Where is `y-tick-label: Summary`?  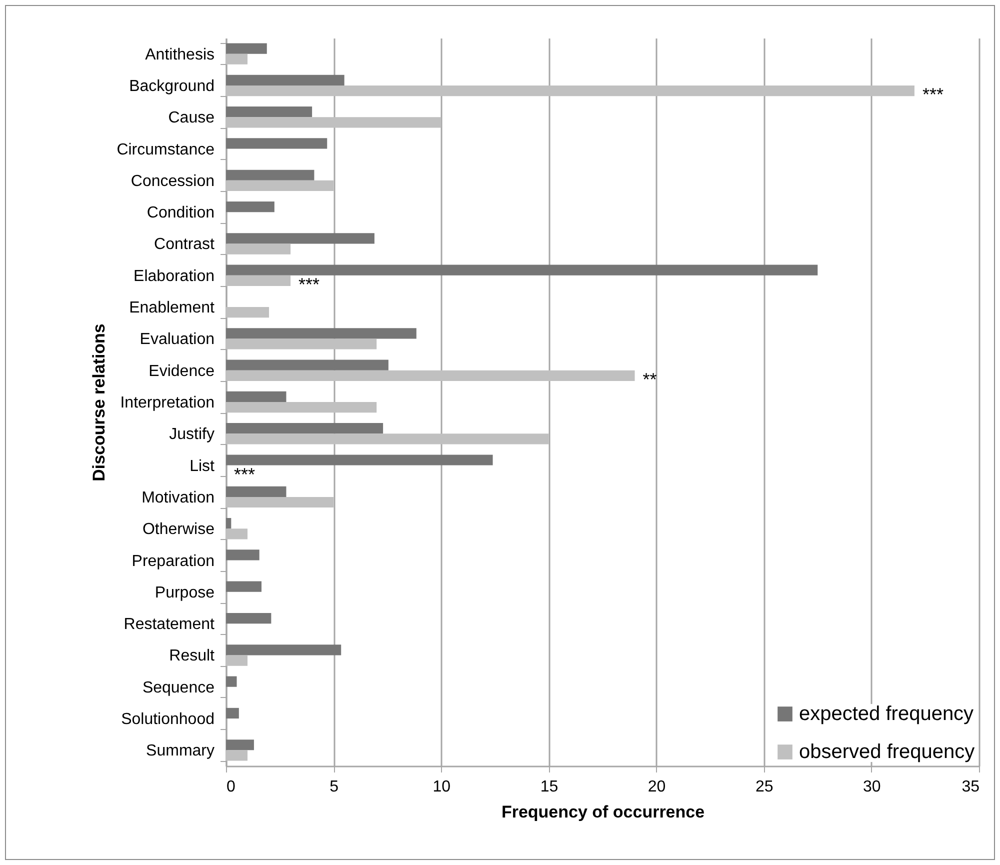 y-tick-label: Summary is located at coordinates (180, 751).